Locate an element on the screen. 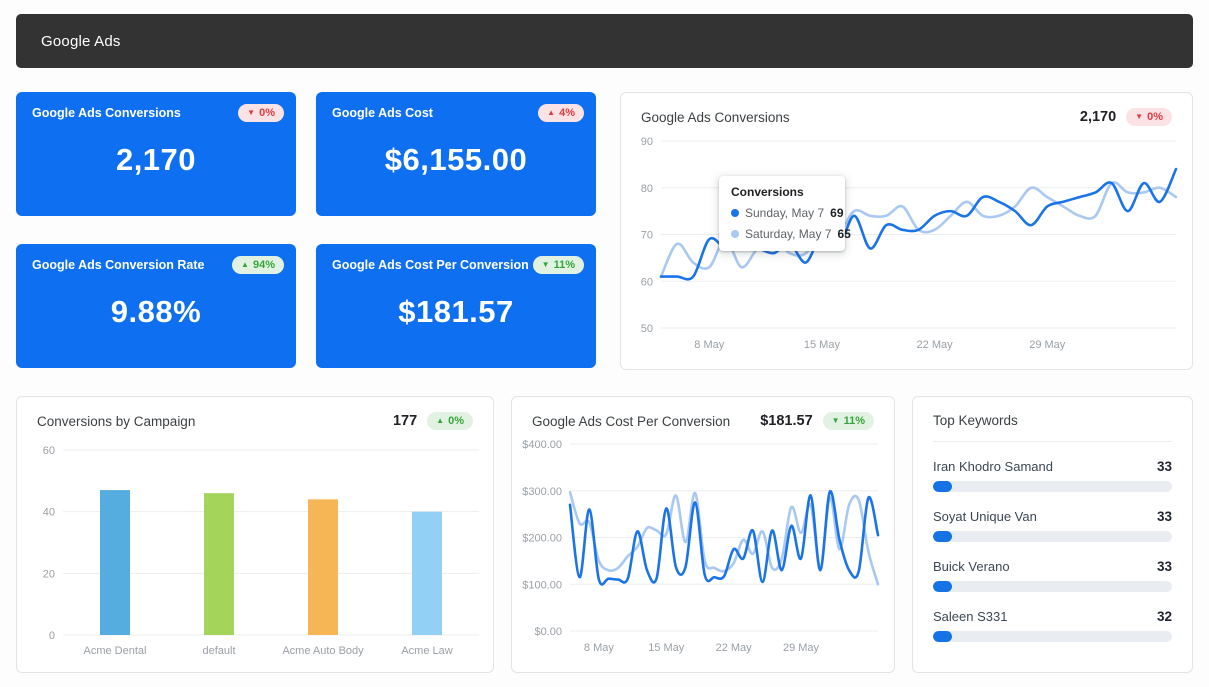 The width and height of the screenshot is (1209, 687). kpi-label: Google Ads Cost Per Conversion is located at coordinates (430, 265).